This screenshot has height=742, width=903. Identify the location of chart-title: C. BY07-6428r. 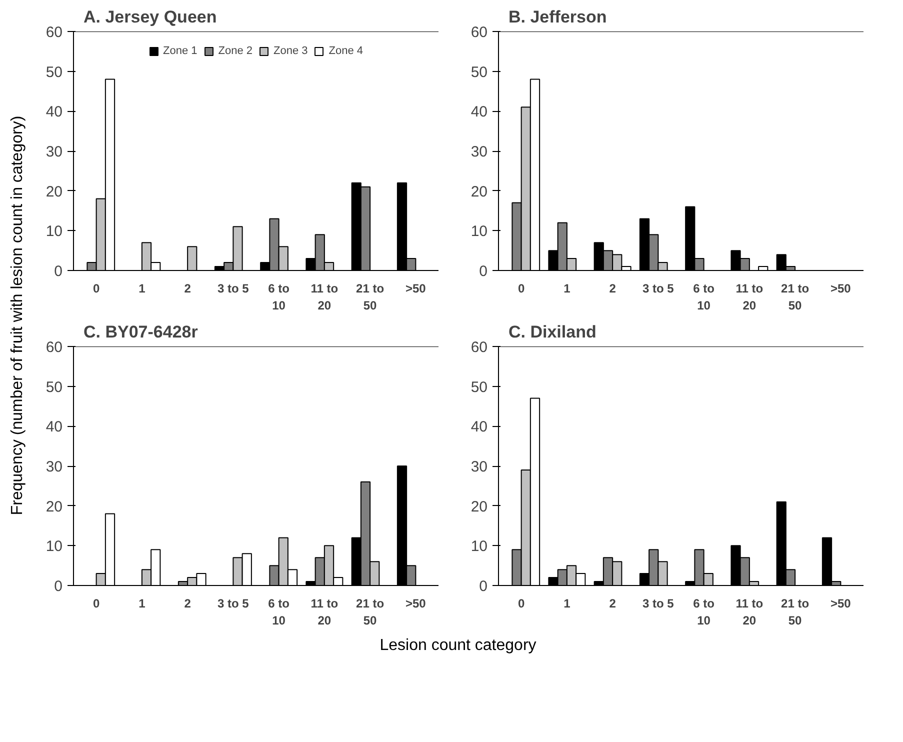
(141, 332).